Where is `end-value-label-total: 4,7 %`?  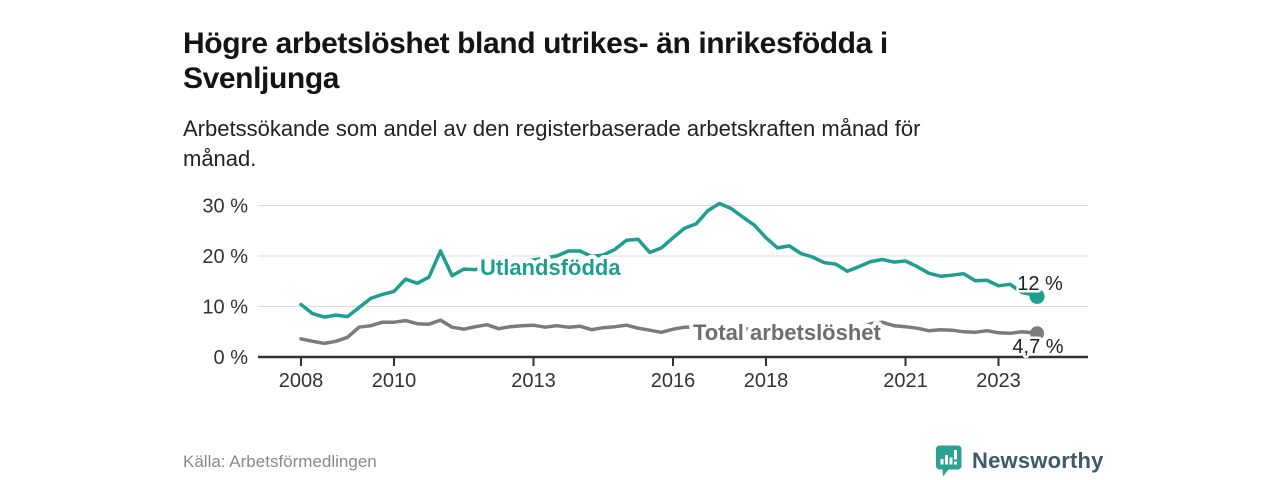
end-value-label-total: 4,7 % is located at coordinates (1037, 347).